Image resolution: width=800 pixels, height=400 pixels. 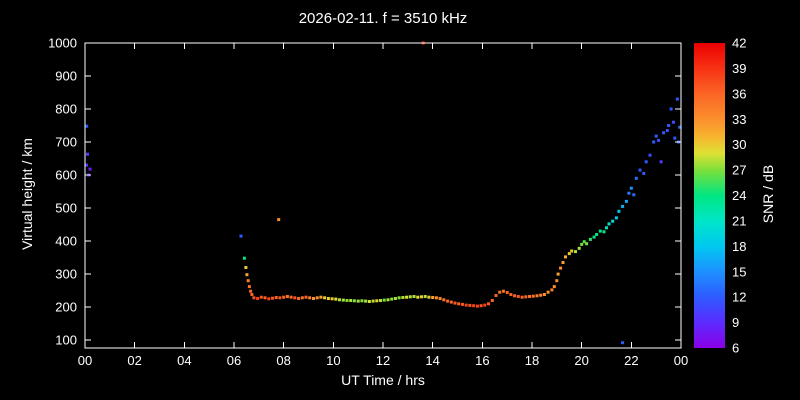 What do you see at coordinates (581, 360) in the screenshot?
I see `x-tick-label: 20` at bounding box center [581, 360].